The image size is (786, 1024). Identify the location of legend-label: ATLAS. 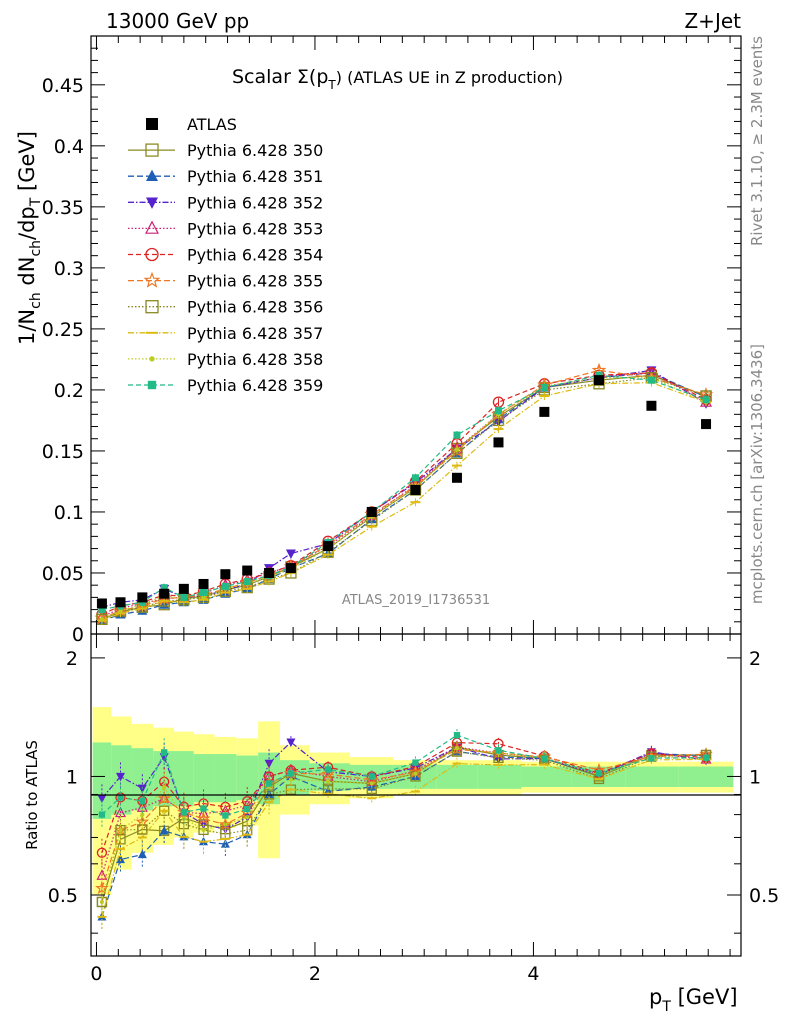
(212, 124).